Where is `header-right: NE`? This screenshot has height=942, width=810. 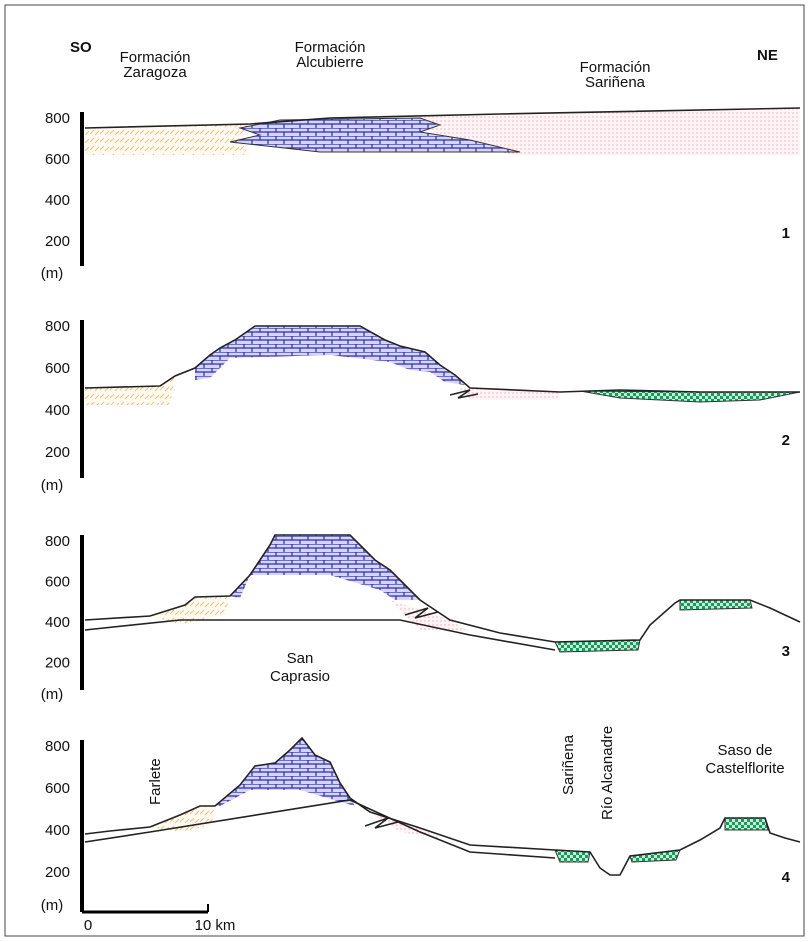 header-right: NE is located at coordinates (767, 55).